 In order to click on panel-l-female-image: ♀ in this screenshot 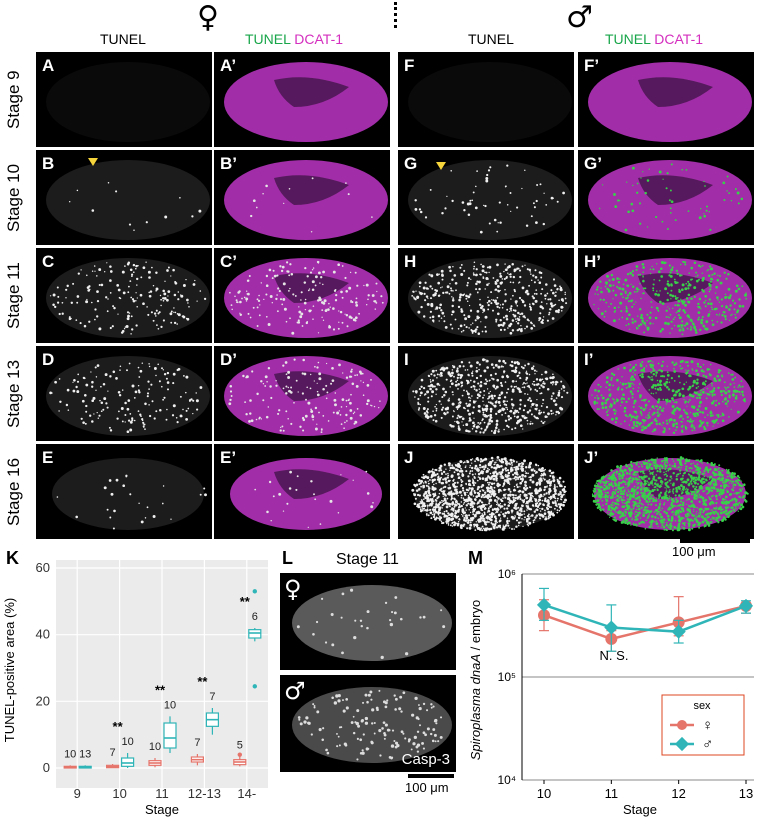, I will do `click(368, 621)`.